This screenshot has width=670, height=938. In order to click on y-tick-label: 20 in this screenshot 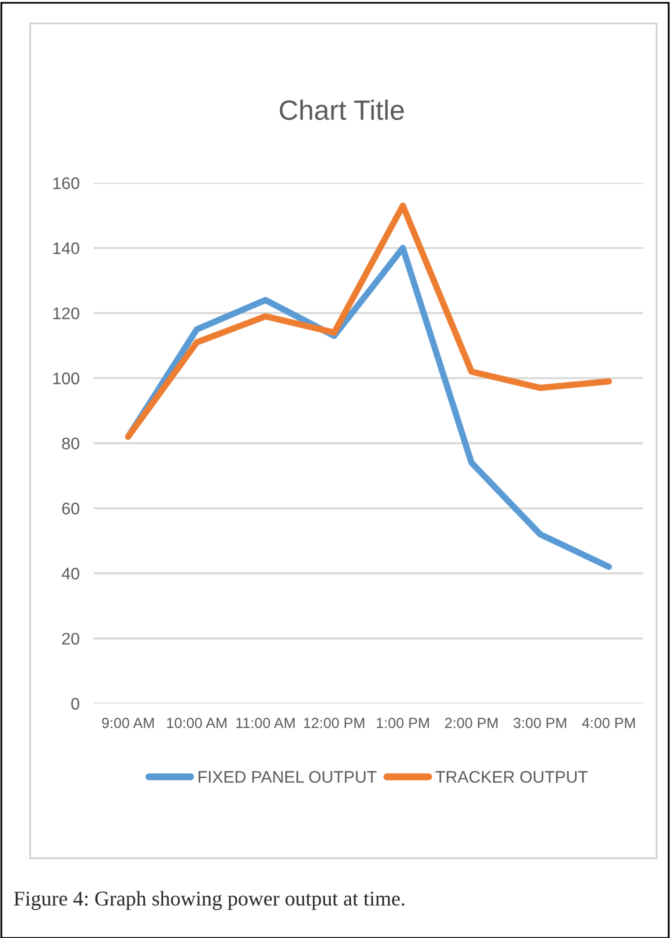, I will do `click(71, 638)`.